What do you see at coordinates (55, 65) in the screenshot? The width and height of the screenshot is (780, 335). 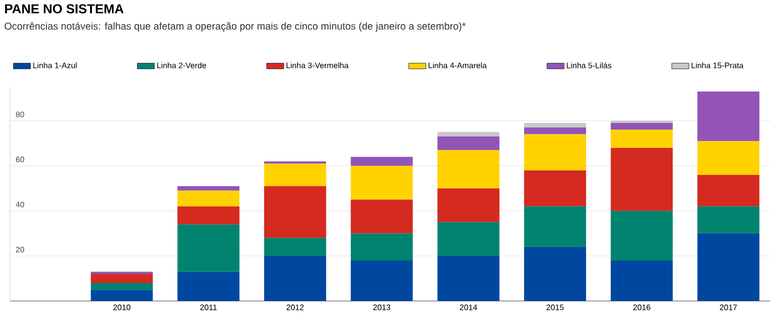 I see `legend-label: Linha 1-Azul` at bounding box center [55, 65].